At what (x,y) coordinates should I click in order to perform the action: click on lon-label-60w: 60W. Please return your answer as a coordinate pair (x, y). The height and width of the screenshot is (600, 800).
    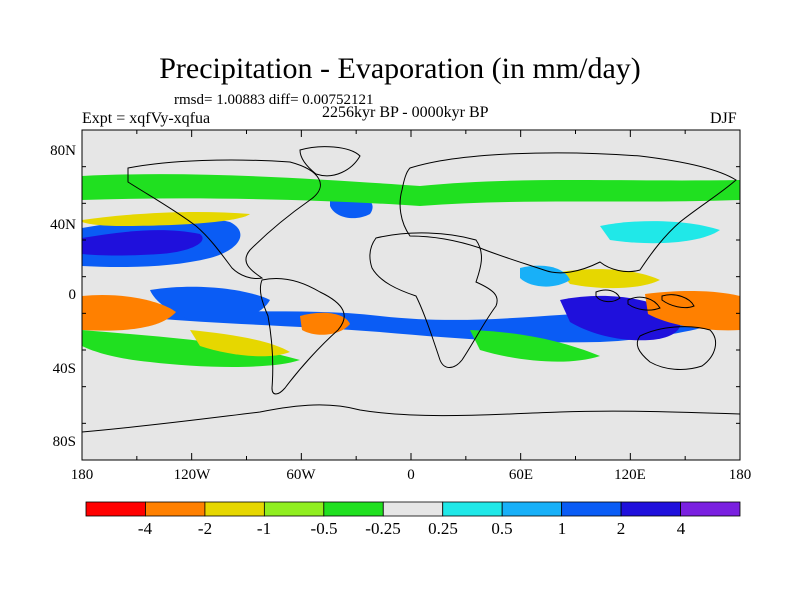
    Looking at the image, I should click on (301, 475).